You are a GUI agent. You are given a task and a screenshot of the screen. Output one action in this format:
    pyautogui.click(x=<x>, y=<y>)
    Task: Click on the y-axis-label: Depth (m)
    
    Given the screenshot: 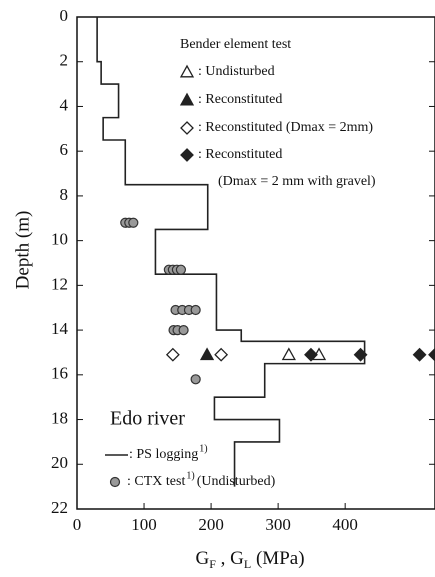 What is the action you would take?
    pyautogui.click(x=22, y=250)
    